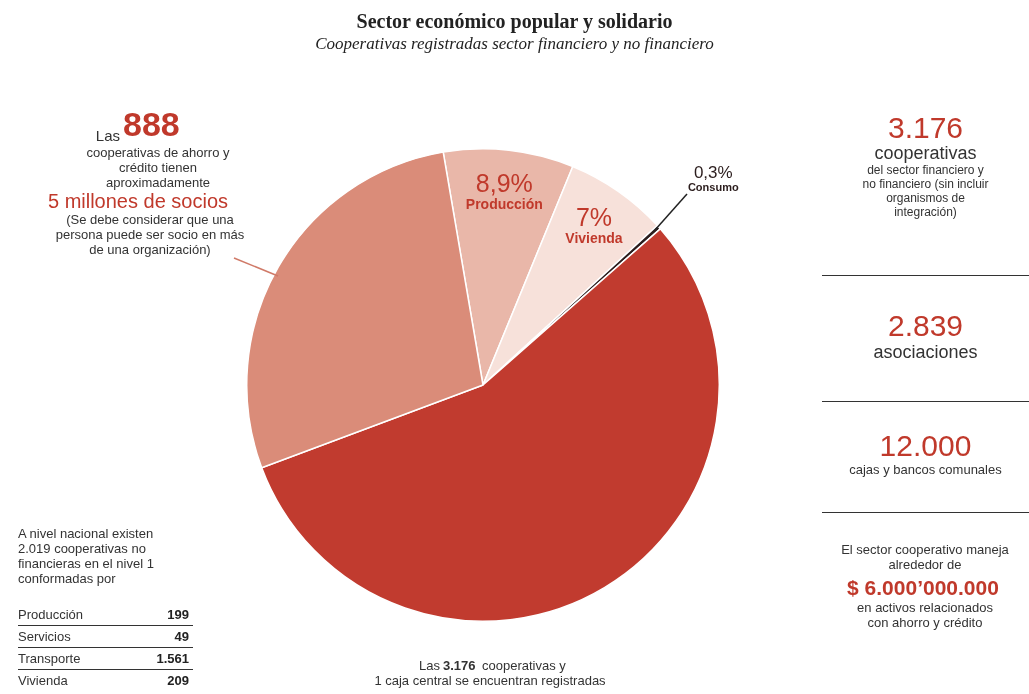 Image resolution: width=1029 pixels, height=694 pixels. Describe the element at coordinates (925, 445) in the screenshot. I see `text: 12.000` at that location.